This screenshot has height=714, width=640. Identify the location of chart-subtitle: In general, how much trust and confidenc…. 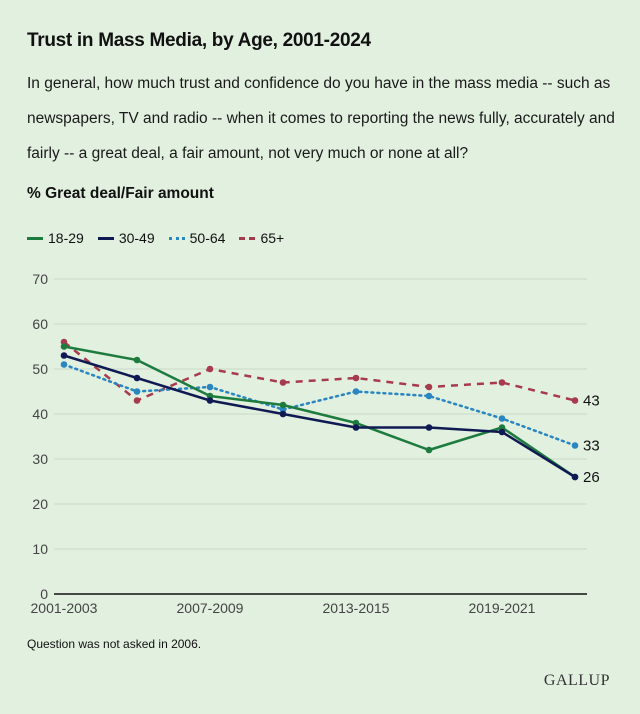
(321, 118).